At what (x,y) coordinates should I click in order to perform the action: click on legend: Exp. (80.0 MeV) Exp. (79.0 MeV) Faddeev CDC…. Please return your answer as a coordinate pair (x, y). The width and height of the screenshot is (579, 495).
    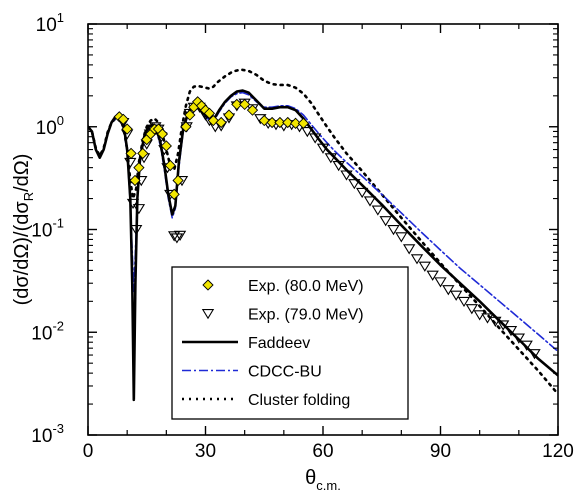
    Looking at the image, I should click on (290, 343).